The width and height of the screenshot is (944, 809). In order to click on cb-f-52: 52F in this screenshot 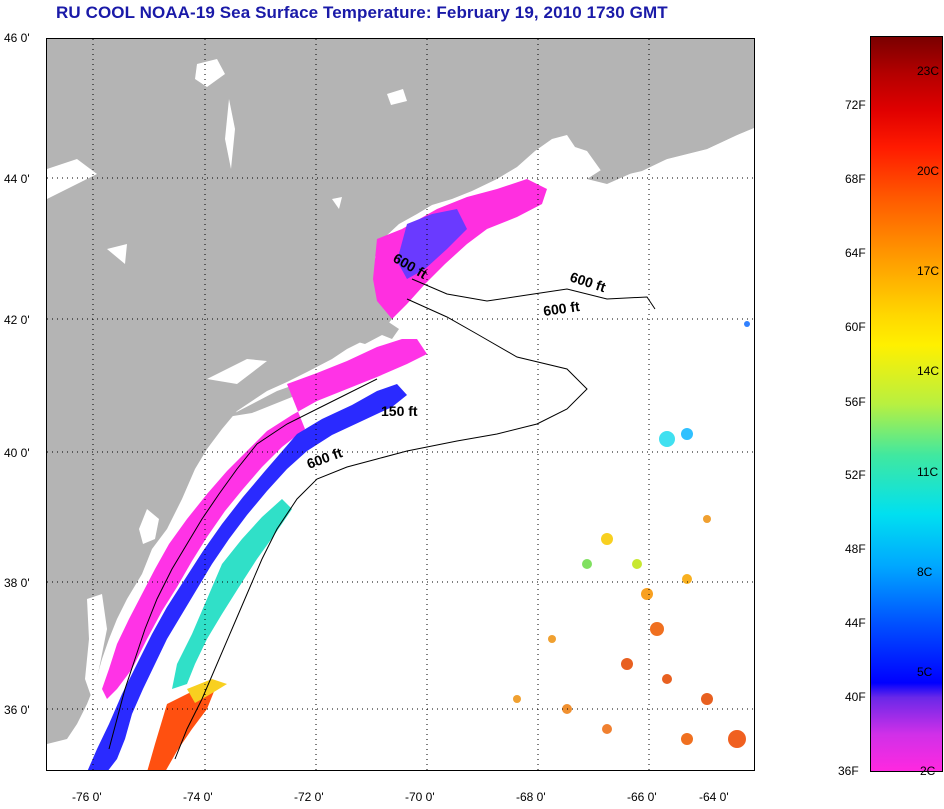, I will do `click(855, 475)`.